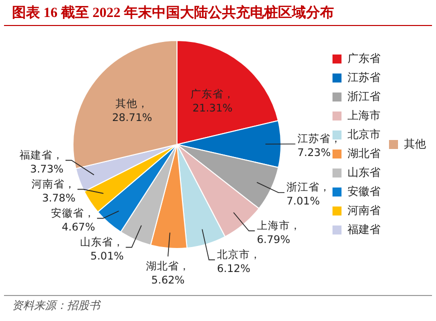  Describe the element at coordinates (364, 134) in the screenshot. I see `legend-label: 北京市` at that location.